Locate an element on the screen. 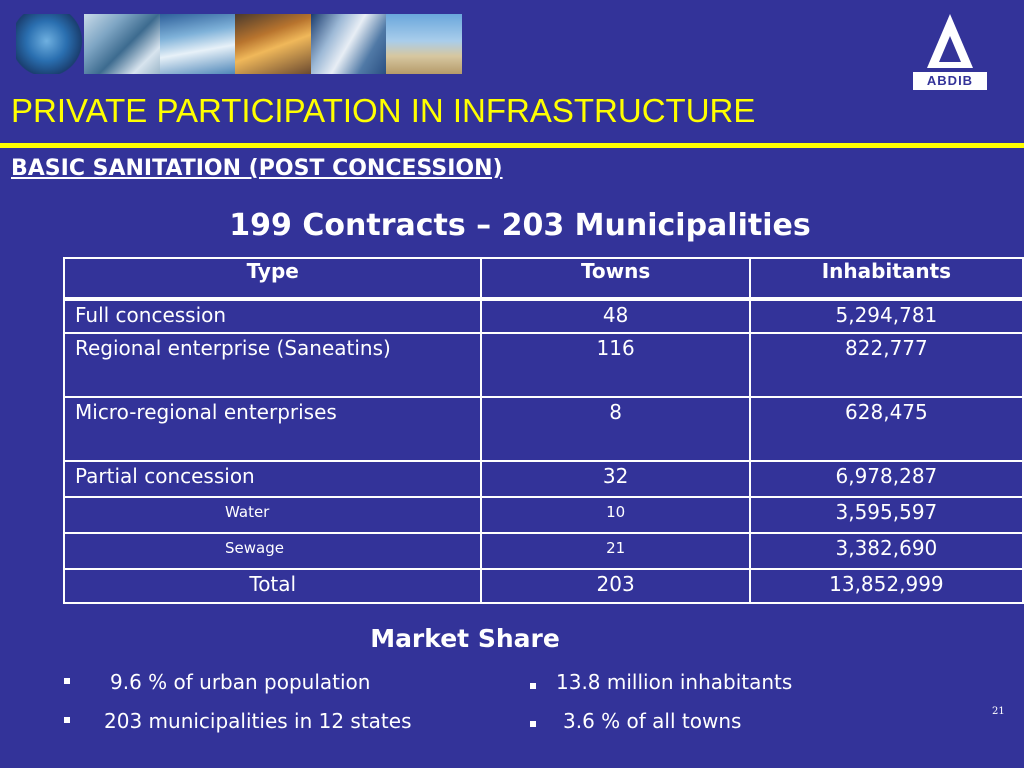  column-header-towns: Towns is located at coordinates (615, 279).